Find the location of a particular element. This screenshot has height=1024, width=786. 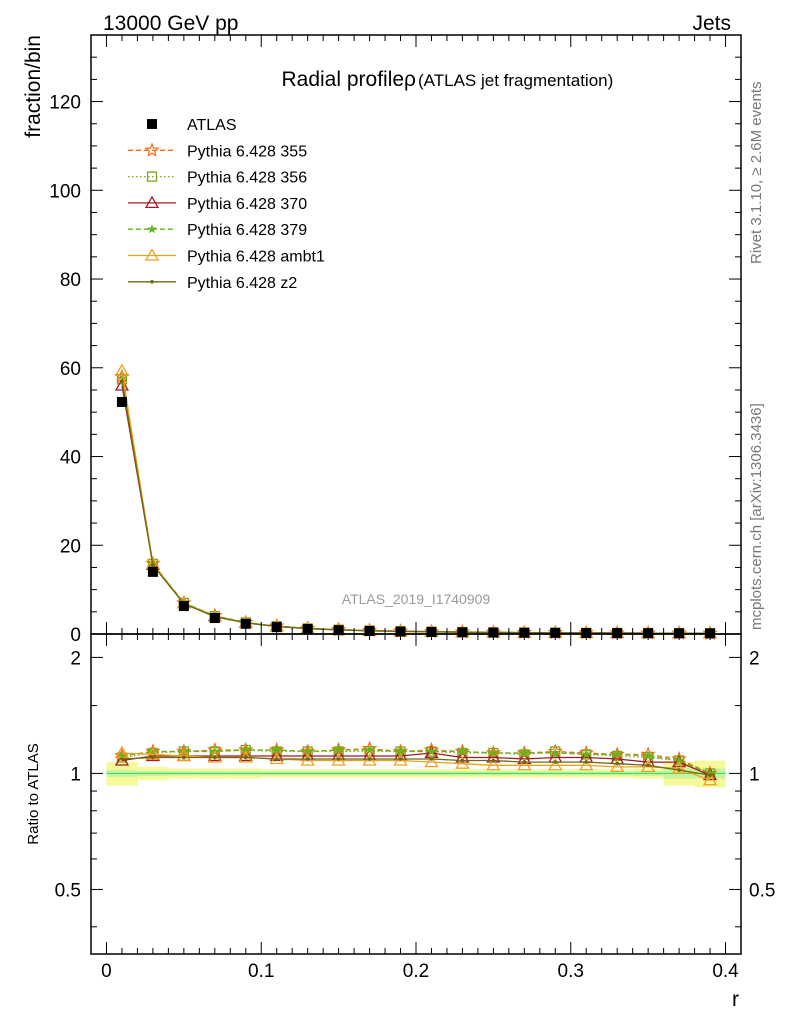

y-tick-label-right: 1 is located at coordinates (754, 774).